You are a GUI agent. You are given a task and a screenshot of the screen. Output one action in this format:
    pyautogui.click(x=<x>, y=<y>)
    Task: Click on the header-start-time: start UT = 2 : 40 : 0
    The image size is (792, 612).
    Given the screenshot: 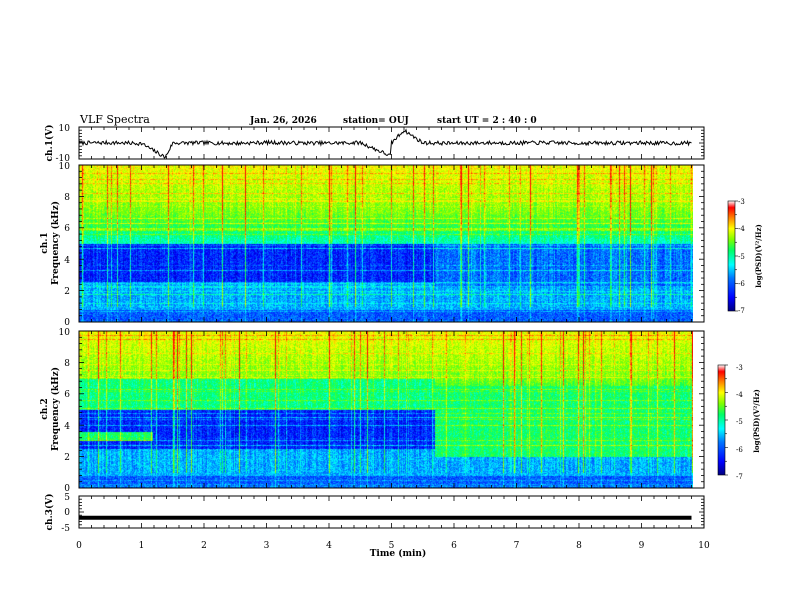 What is the action you would take?
    pyautogui.click(x=487, y=121)
    